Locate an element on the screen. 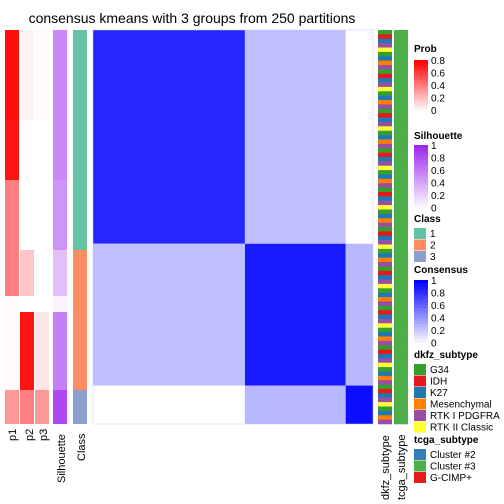 This screenshot has width=504, height=504. column-label-silhouette: Silhouette is located at coordinates (62, 458).